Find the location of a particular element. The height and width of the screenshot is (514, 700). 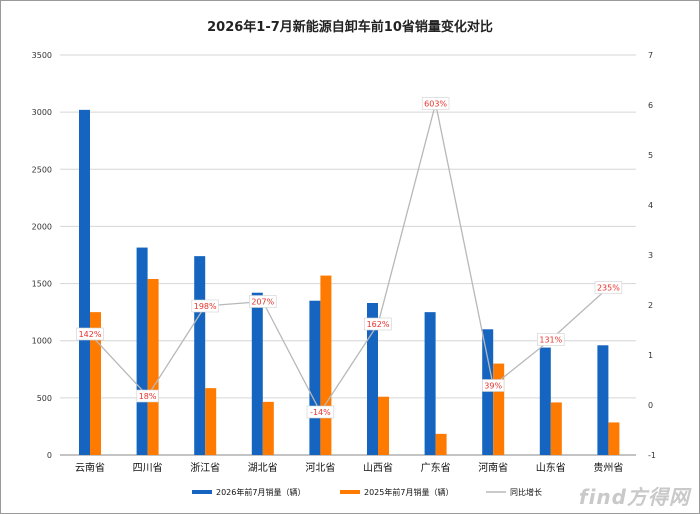

x-category-label: 浙江省 is located at coordinates (205, 467).